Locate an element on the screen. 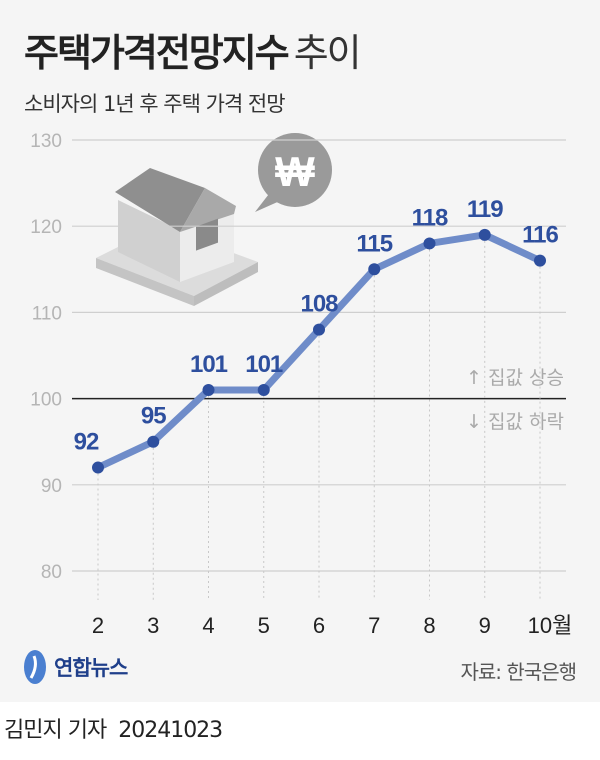  date: 20241023 is located at coordinates (170, 730).